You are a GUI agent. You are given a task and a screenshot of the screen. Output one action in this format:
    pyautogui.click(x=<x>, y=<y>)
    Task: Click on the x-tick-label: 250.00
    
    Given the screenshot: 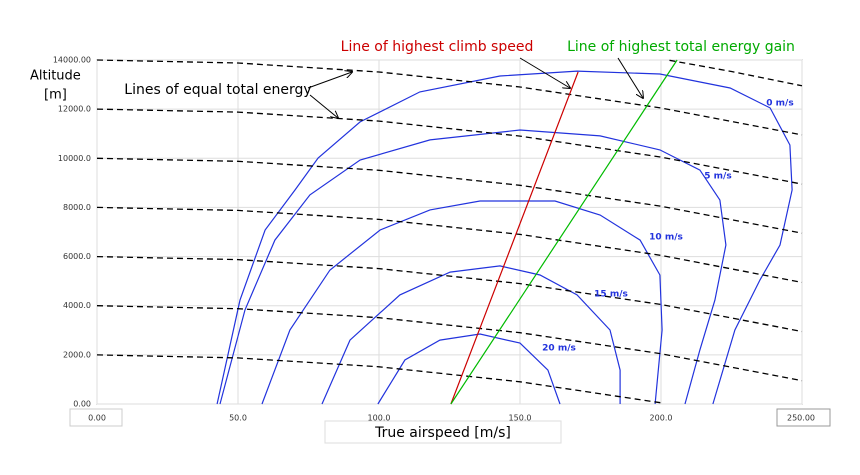 What is the action you would take?
    pyautogui.click(x=801, y=418)
    